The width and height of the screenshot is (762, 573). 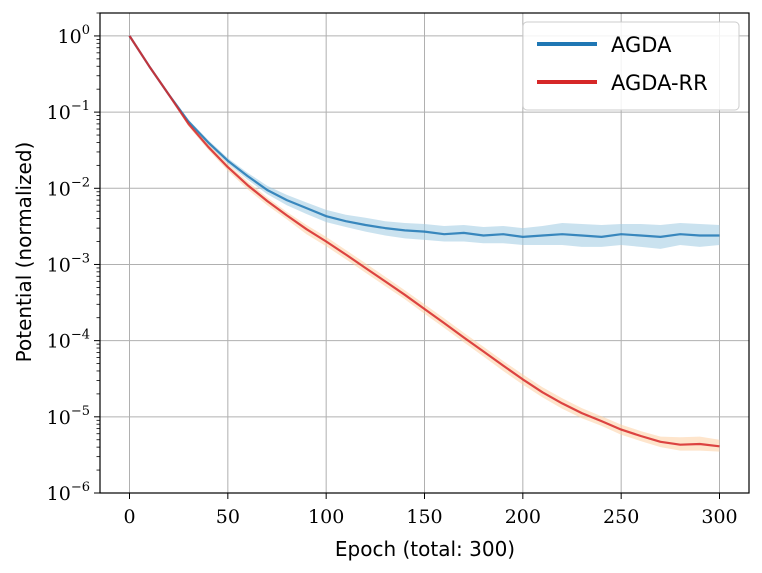 I want to click on x-tick-label: 50, so click(x=228, y=517).